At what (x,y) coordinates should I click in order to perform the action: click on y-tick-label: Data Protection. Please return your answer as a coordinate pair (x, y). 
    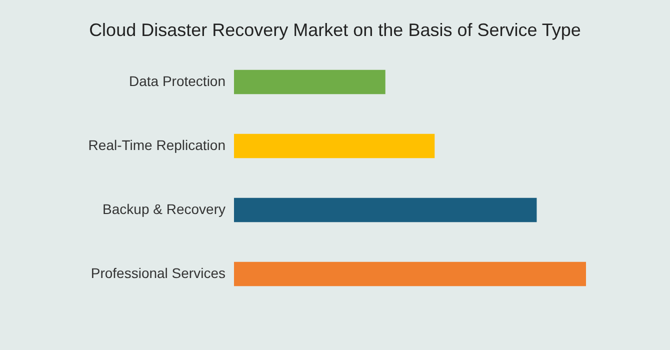
    Looking at the image, I should click on (177, 81).